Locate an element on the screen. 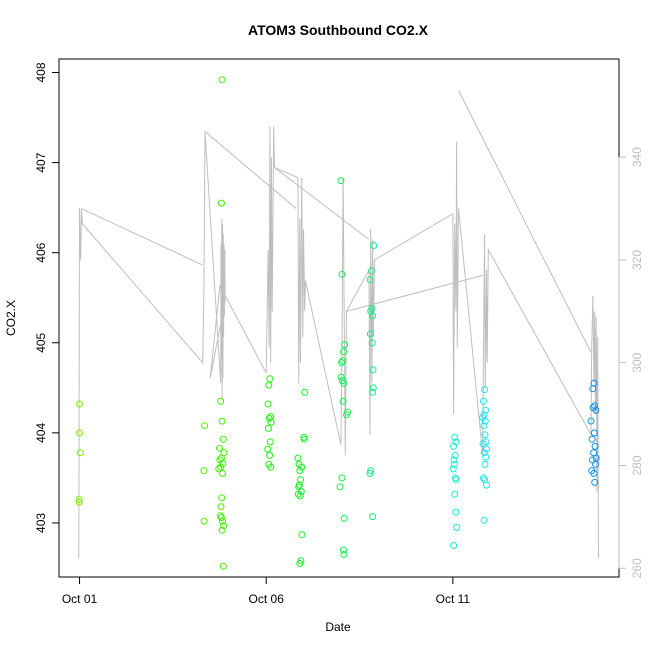  y2-tick-label: 300 is located at coordinates (637, 362).